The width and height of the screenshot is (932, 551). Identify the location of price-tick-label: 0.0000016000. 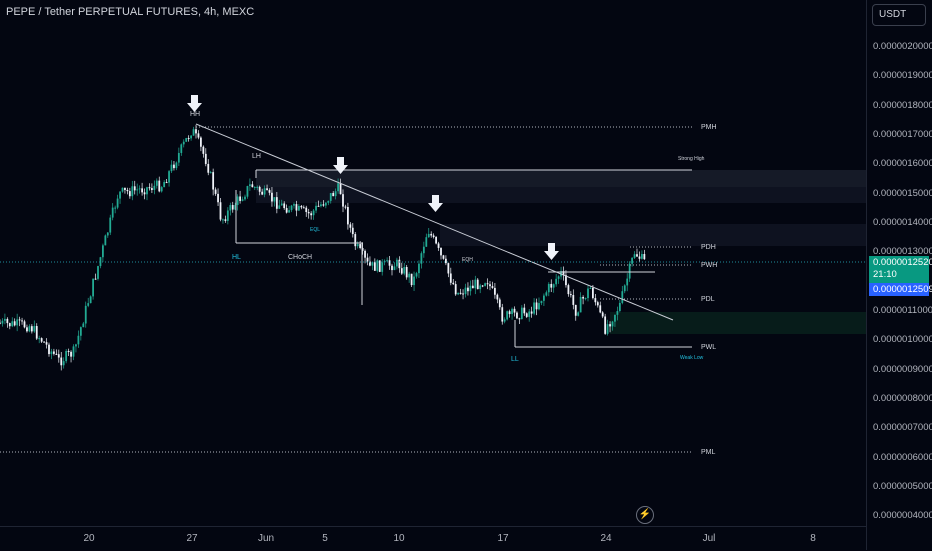
(902, 164).